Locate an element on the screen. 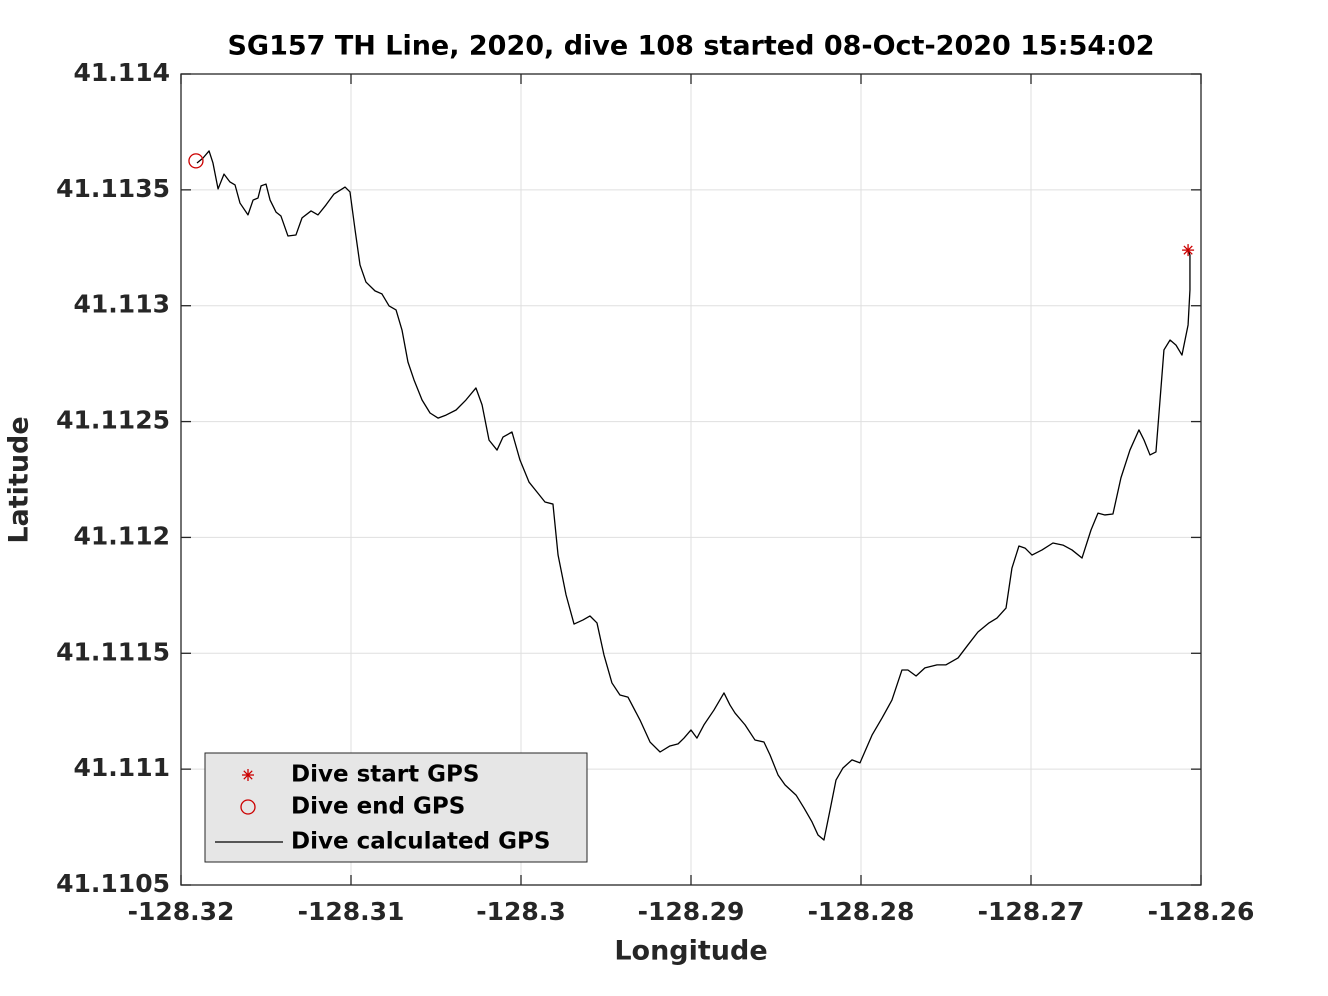 This screenshot has height=996, width=1328. y-tick-label: 41.1125 is located at coordinates (113, 420).